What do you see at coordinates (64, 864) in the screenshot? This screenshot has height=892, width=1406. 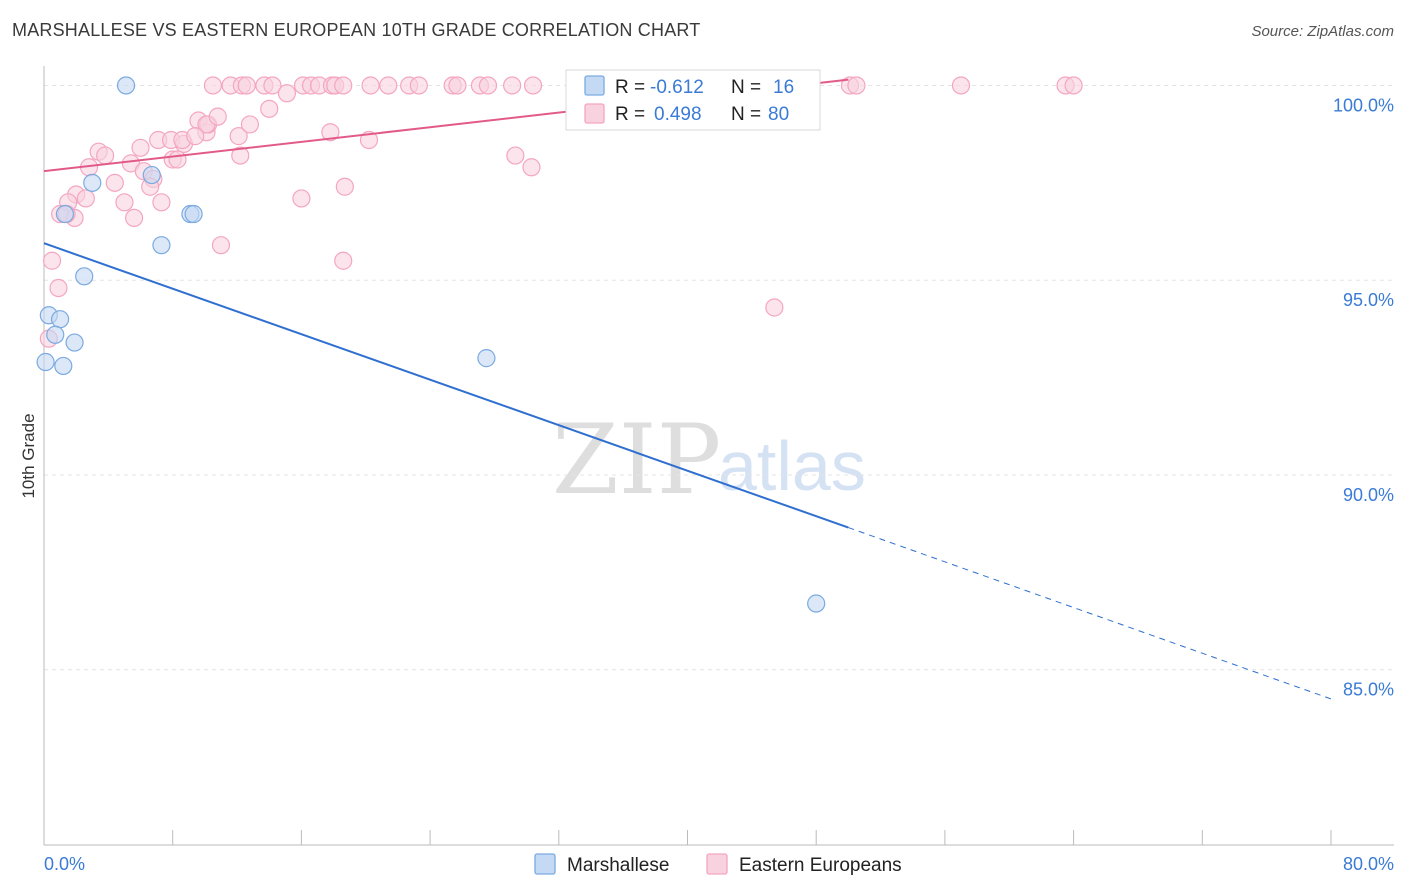 I see `x-tick-label-min: 0.0%` at bounding box center [64, 864].